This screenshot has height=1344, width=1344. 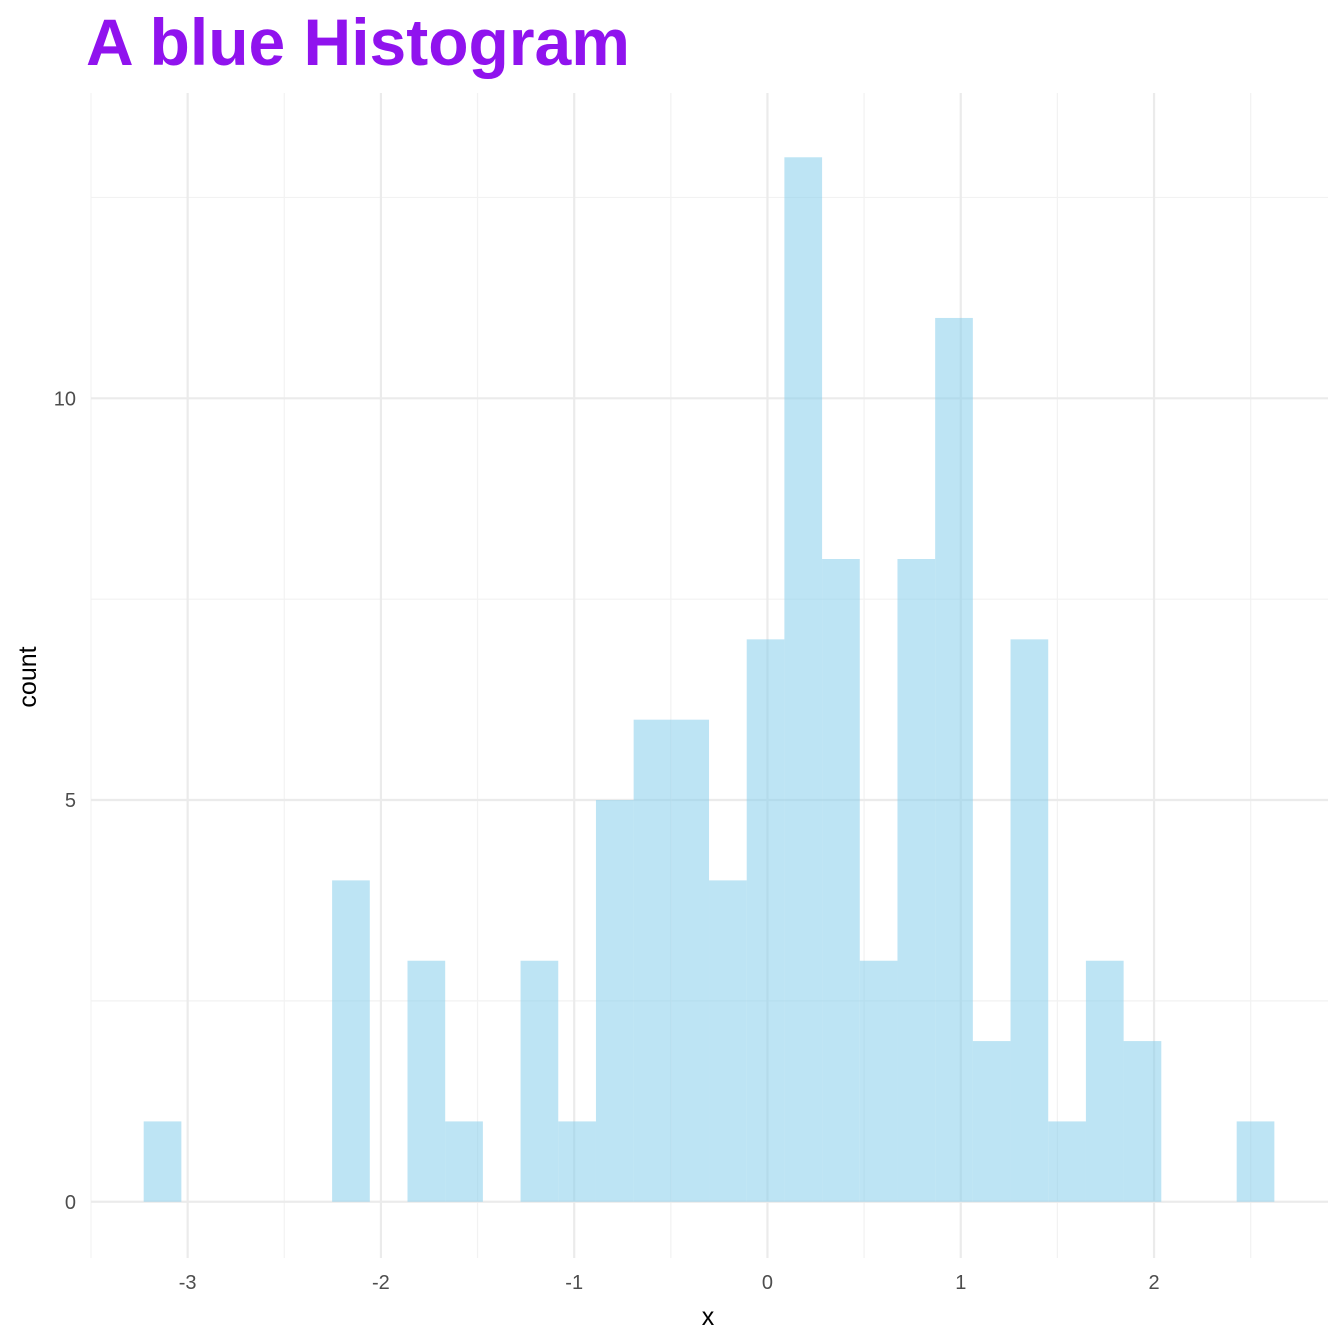 I want to click on chart-title: A blue Histogram, so click(x=358, y=42).